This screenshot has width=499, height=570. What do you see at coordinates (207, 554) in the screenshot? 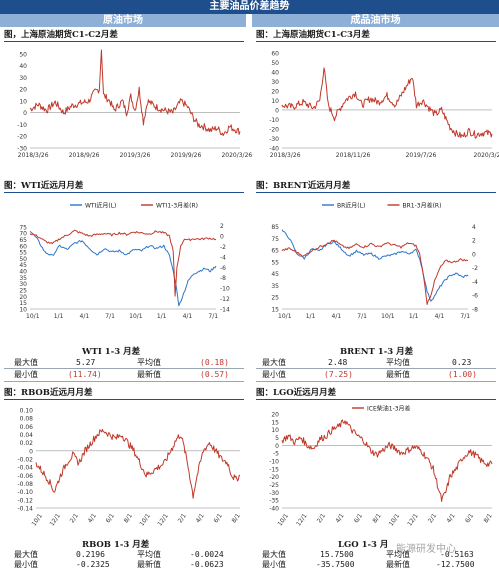
I see `rbob-avg-value: -0.0024` at bounding box center [207, 554].